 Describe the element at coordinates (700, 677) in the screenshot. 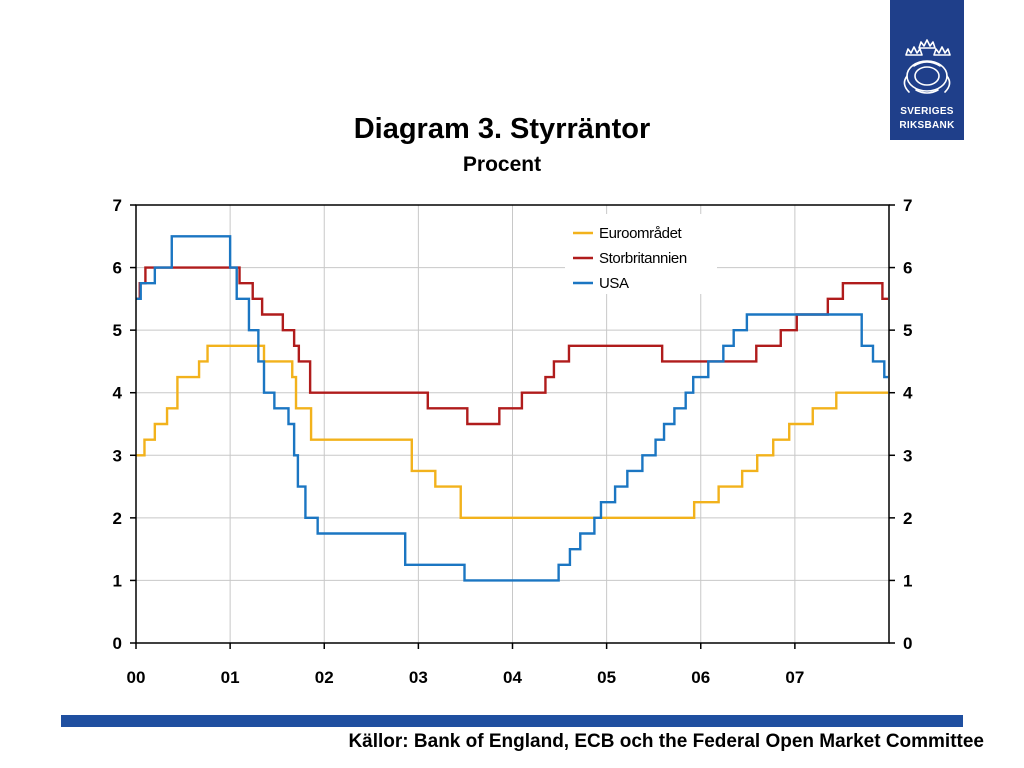

I see `x-tick-label: 06` at that location.